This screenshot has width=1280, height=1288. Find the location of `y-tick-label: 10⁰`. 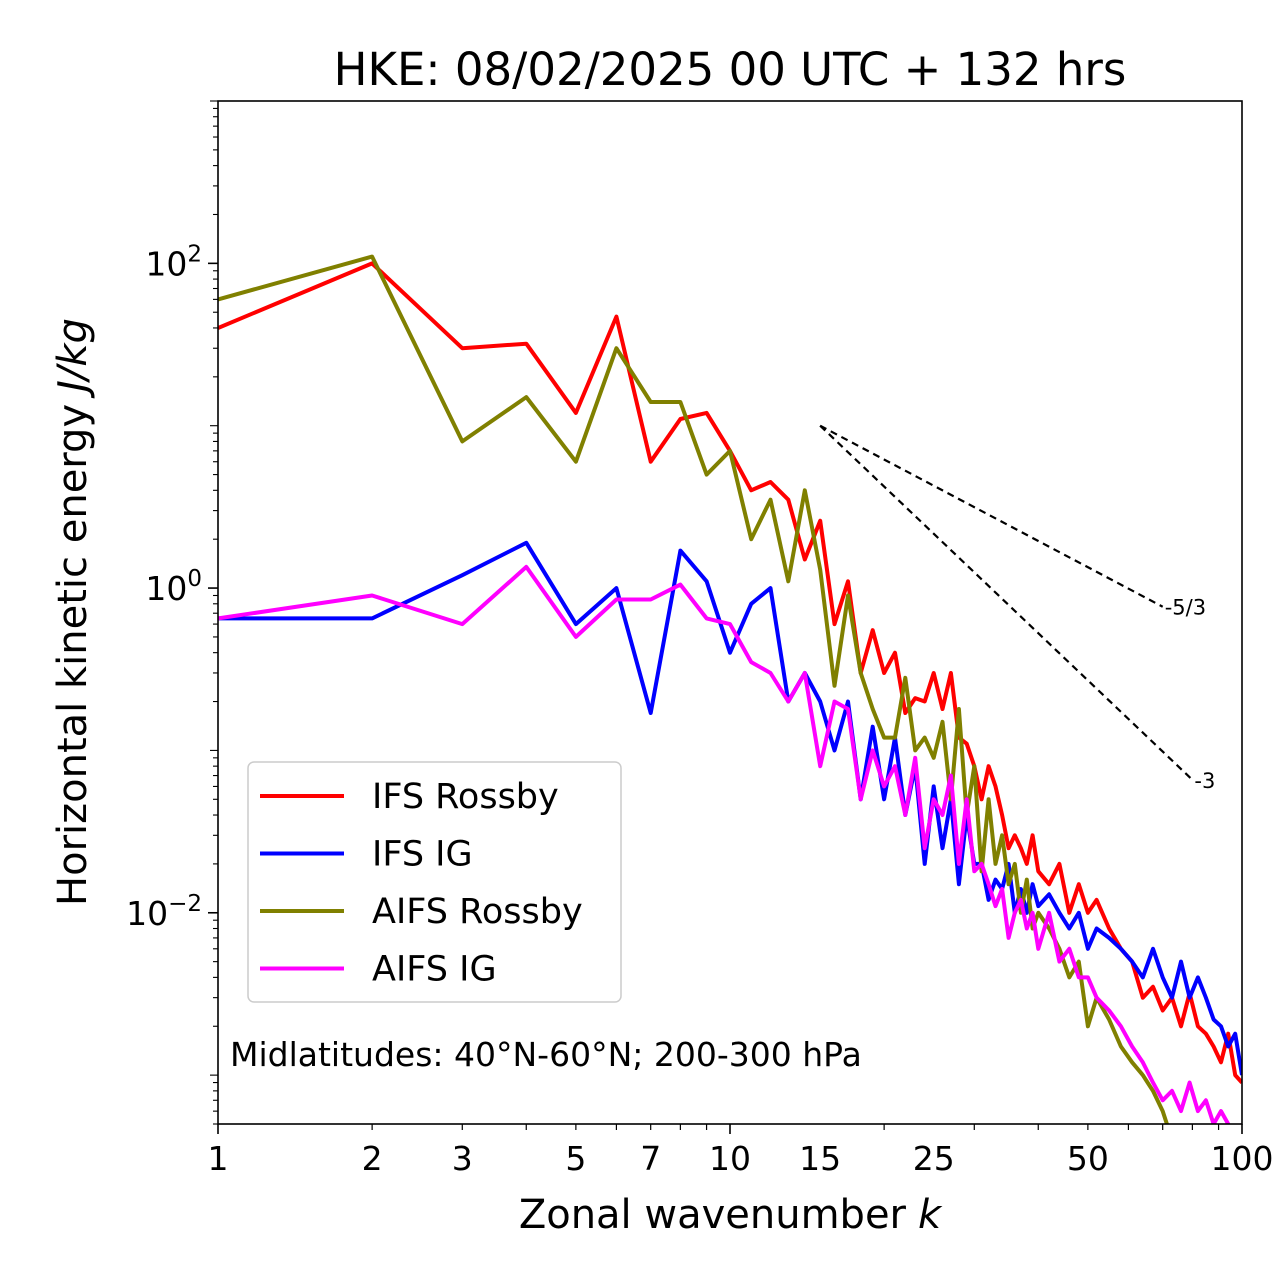

y-tick-label: 10⁰ is located at coordinates (173, 587).